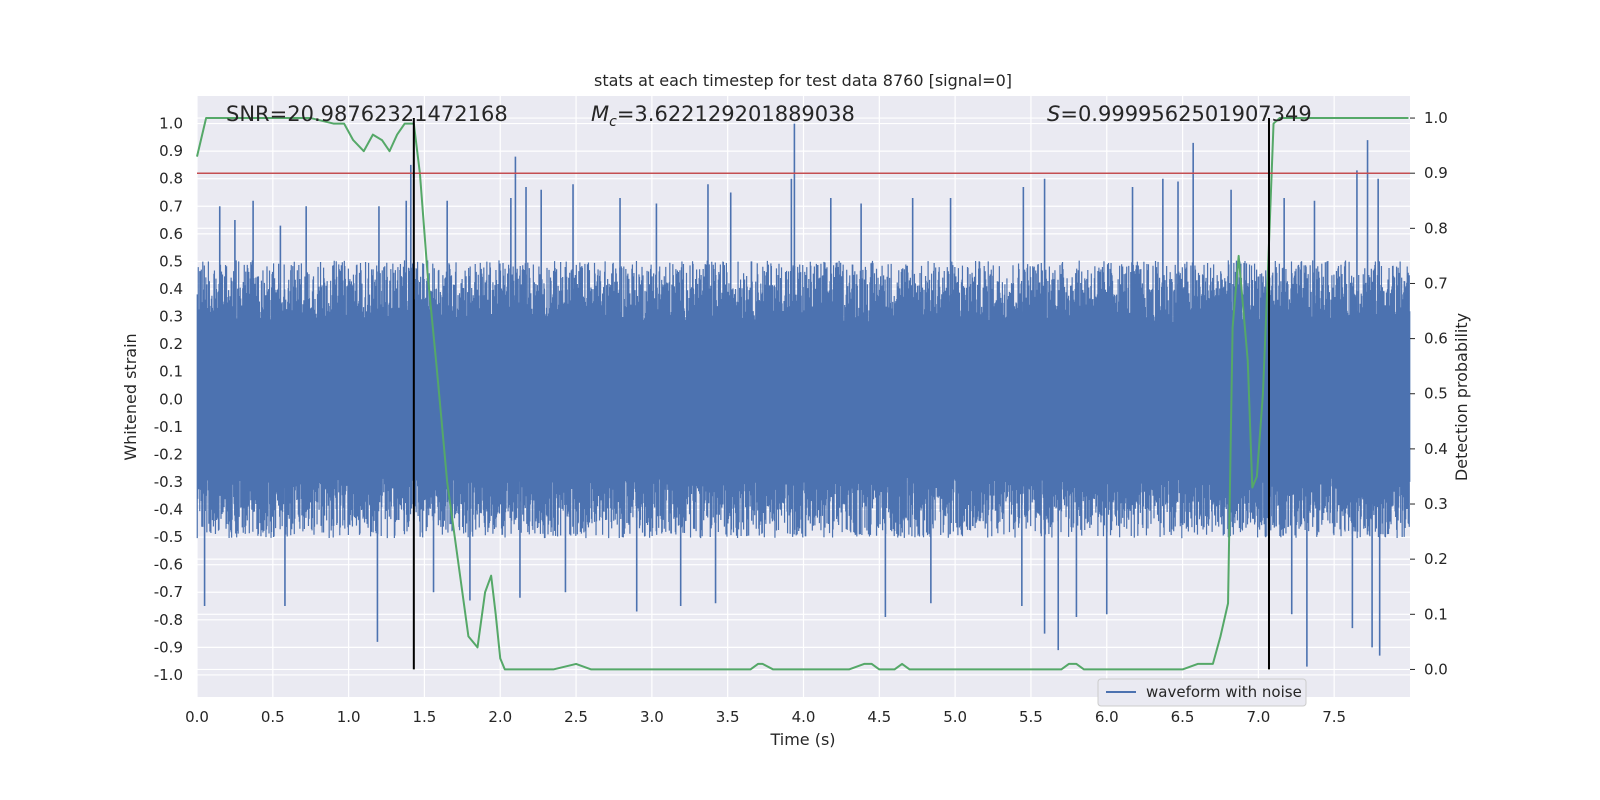 This screenshot has width=1600, height=800. Describe the element at coordinates (1436, 504) in the screenshot. I see `y-right-tick-label: 0.3` at that location.